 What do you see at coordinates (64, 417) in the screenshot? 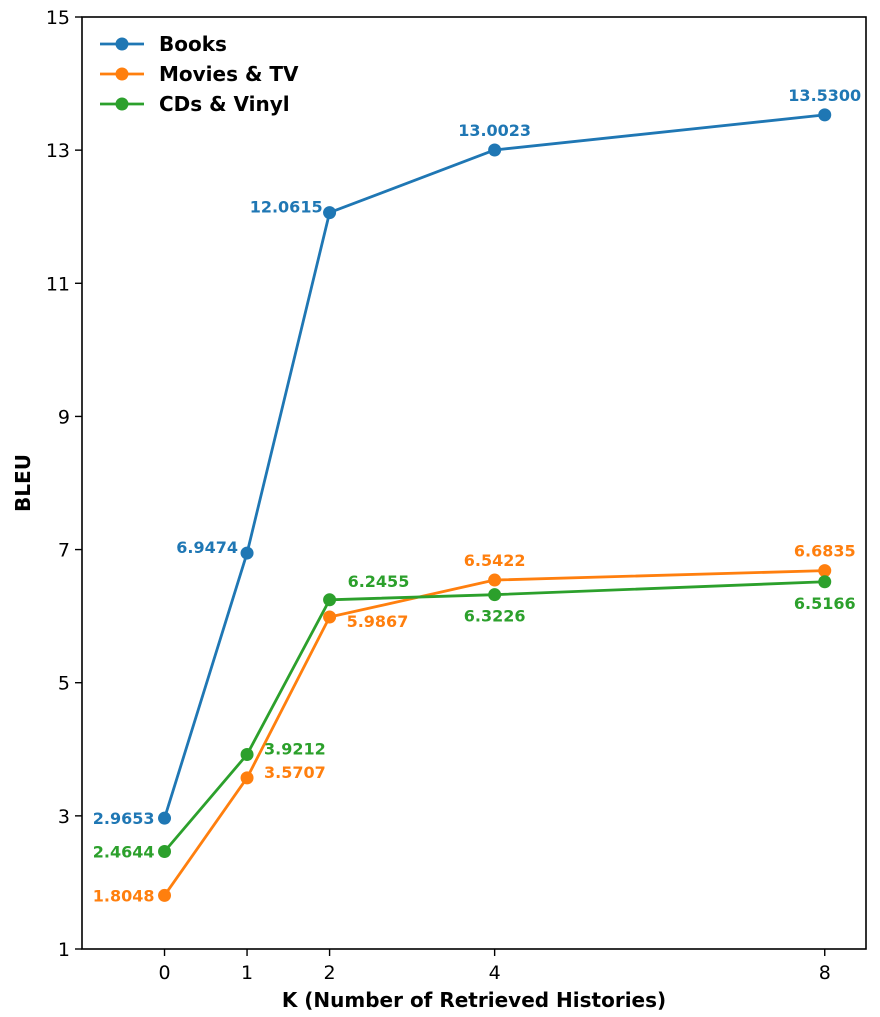
I see `y-tick-label: 9` at bounding box center [64, 417].